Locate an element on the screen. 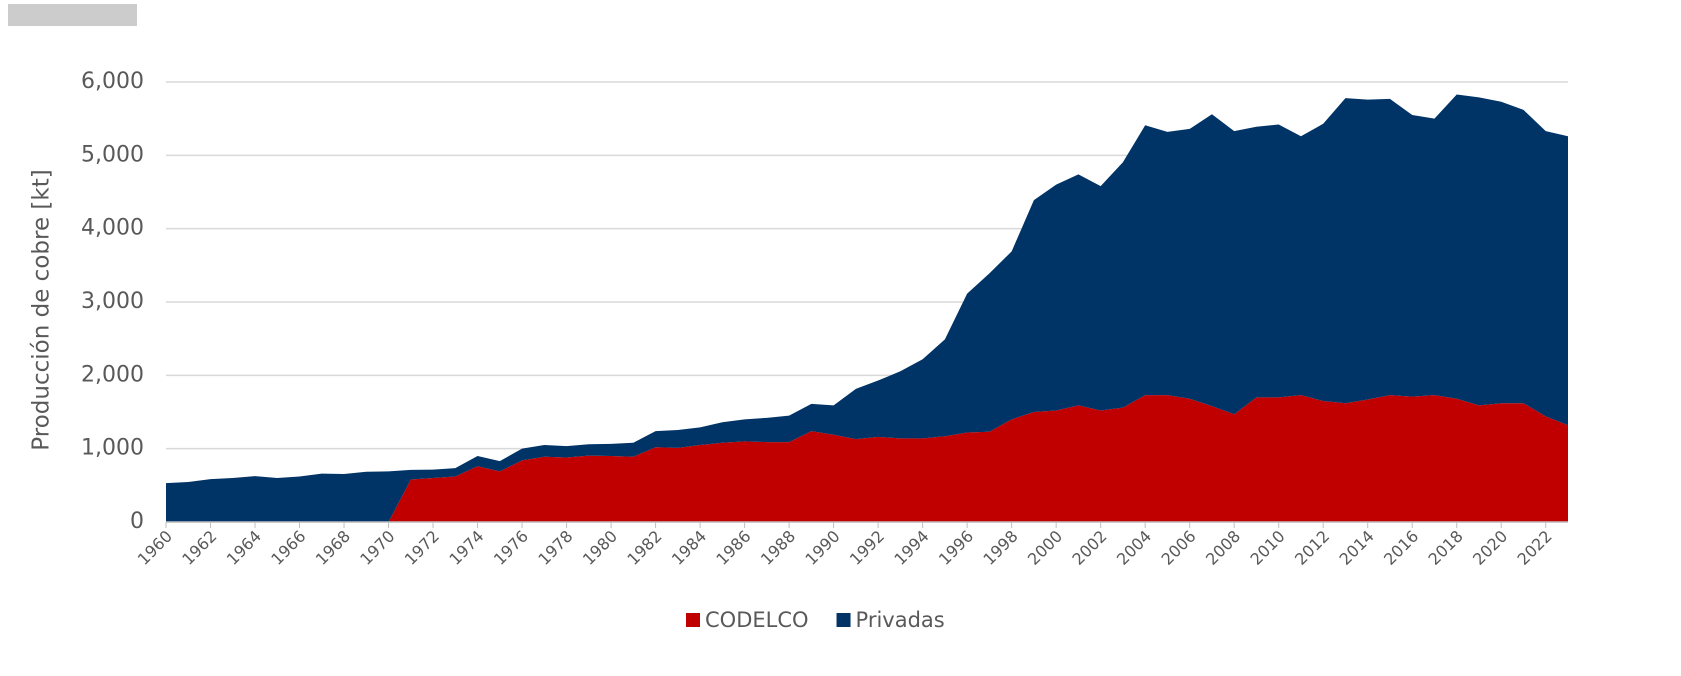  x-tick-label: 1986 is located at coordinates (733, 548).